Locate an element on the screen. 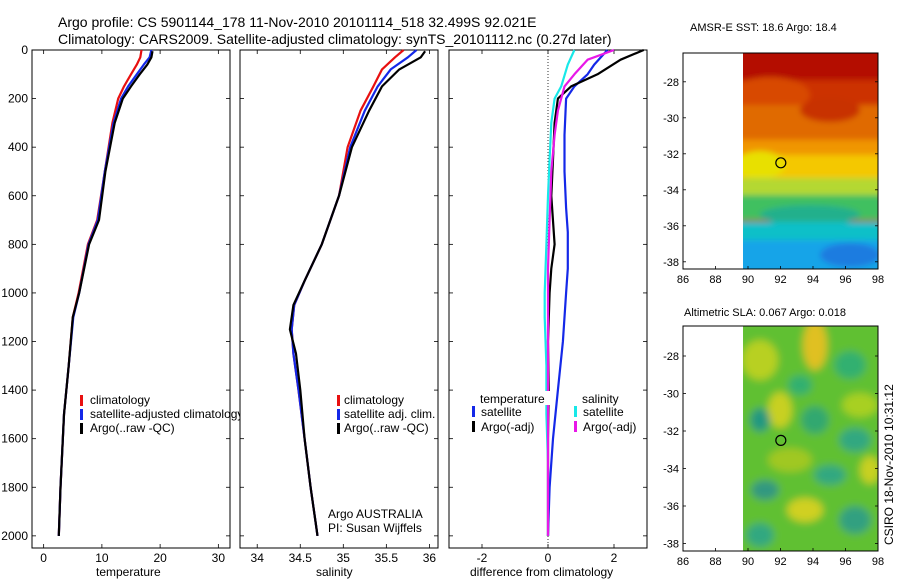 The width and height of the screenshot is (900, 580). legend-title-background is located at coordinates (510, 398).